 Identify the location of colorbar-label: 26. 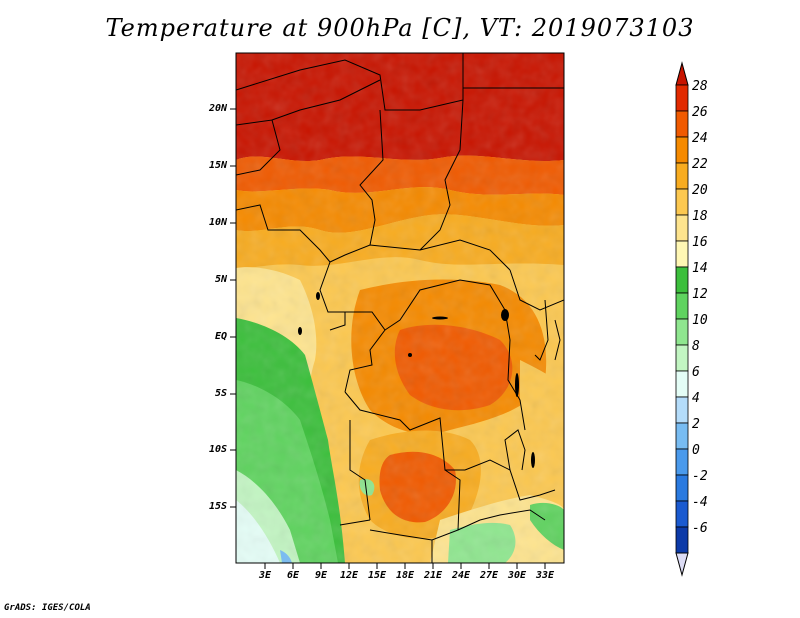
(700, 112).